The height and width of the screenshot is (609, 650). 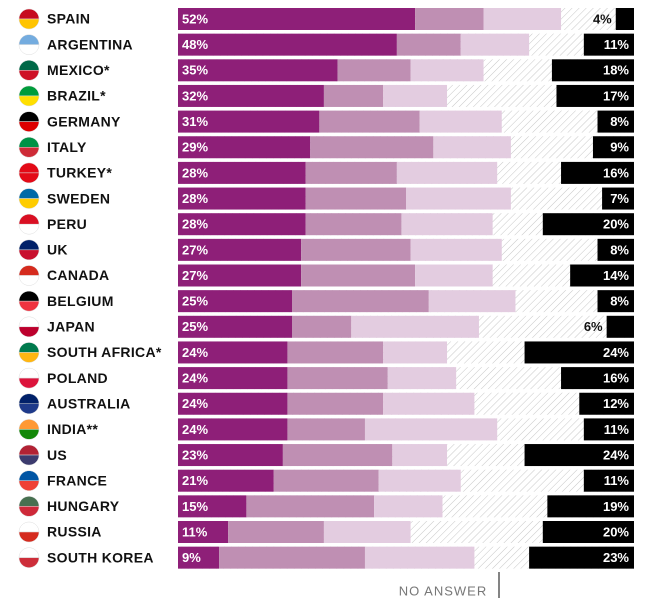 I want to click on country-label: UK, so click(x=57, y=250).